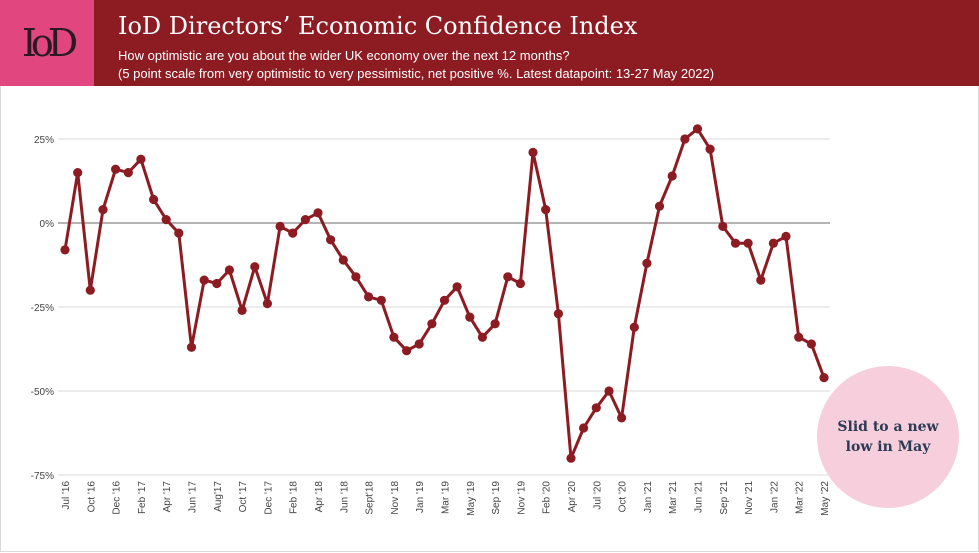 The image size is (979, 553). Describe the element at coordinates (268, 498) in the screenshot. I see `x-tick-label: Dec '17` at that location.